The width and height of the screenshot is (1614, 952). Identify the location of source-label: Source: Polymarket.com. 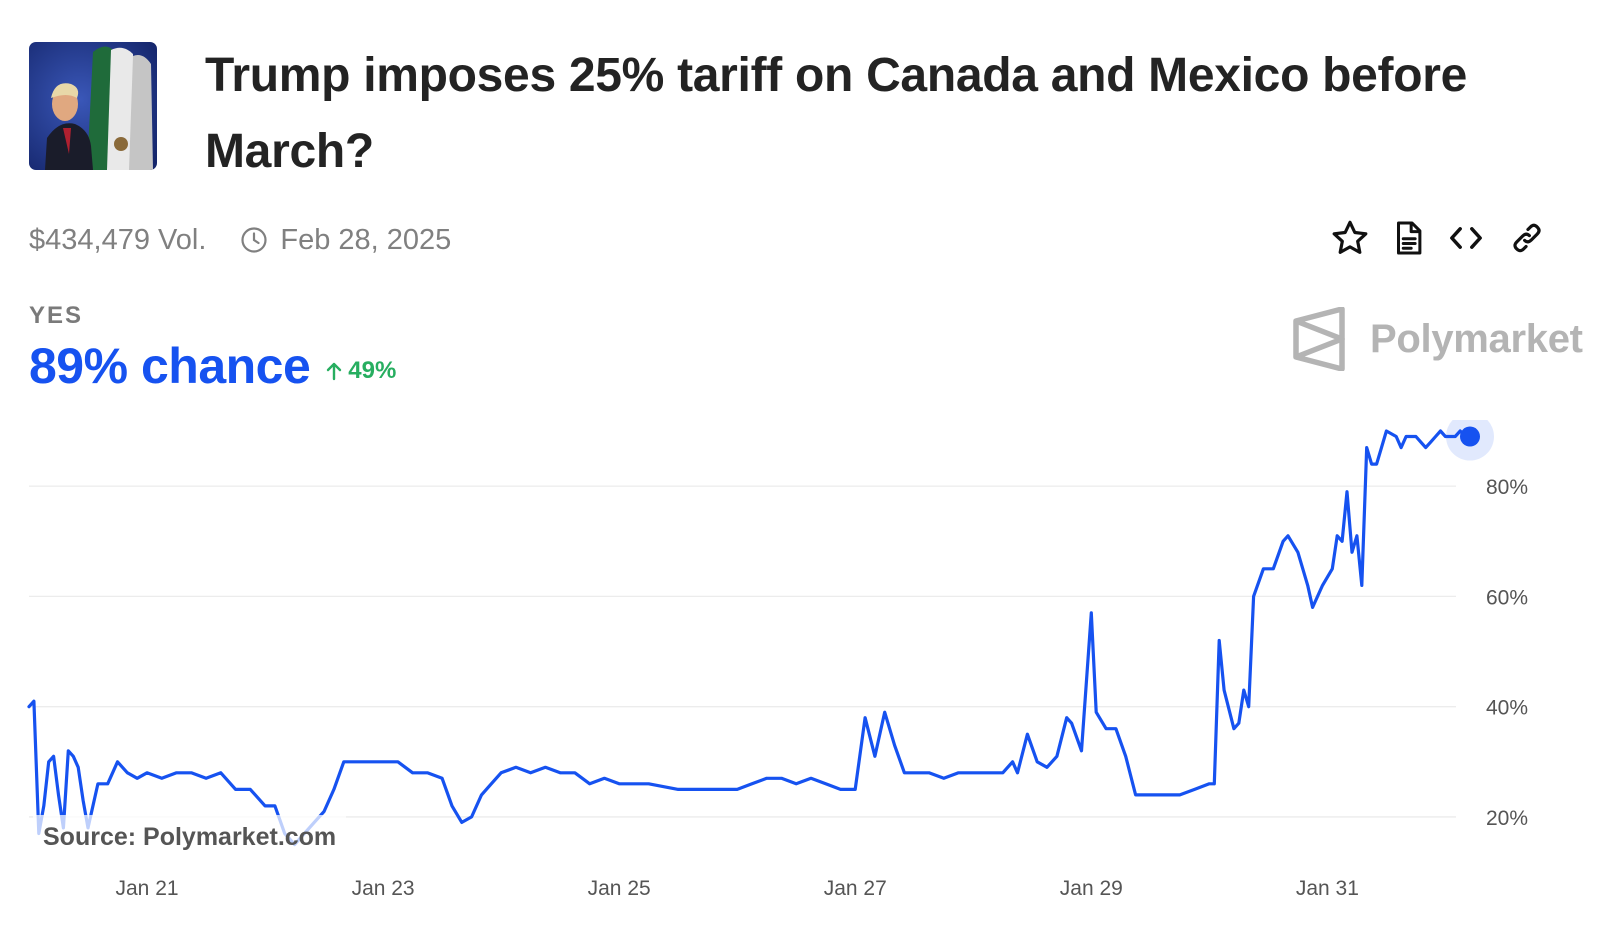
(190, 837).